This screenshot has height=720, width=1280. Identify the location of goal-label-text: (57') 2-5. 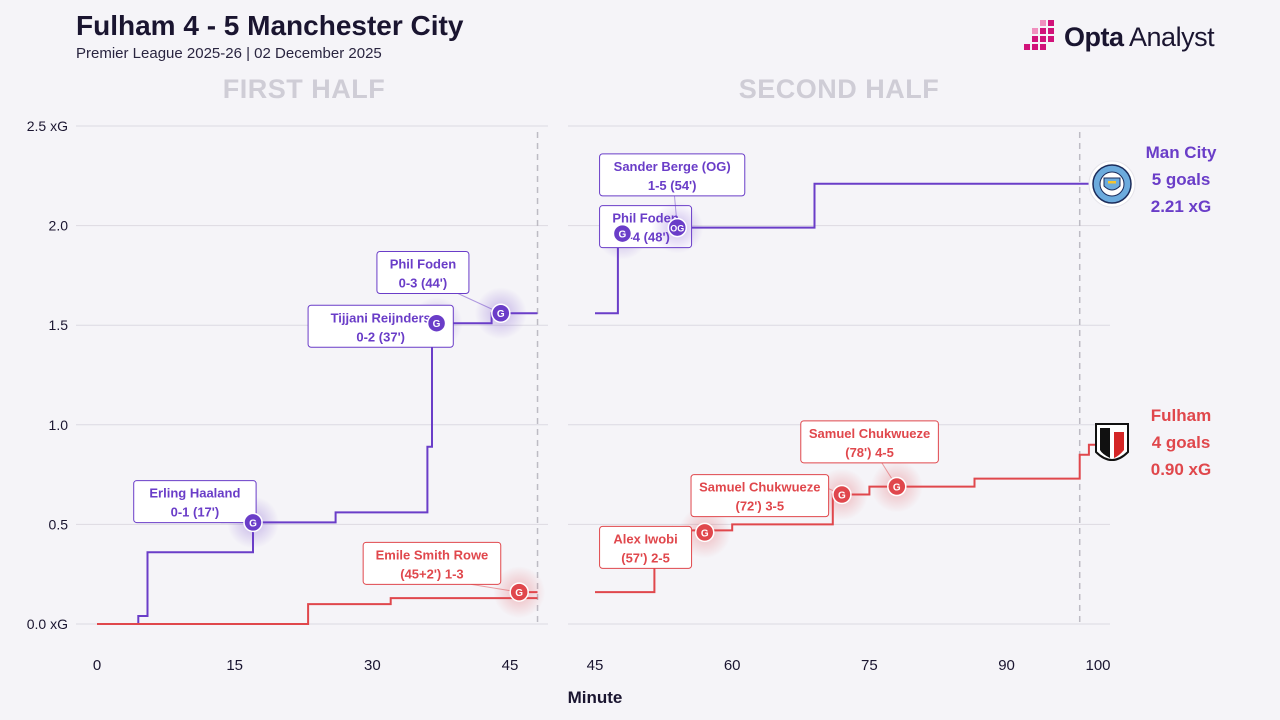
(645, 557).